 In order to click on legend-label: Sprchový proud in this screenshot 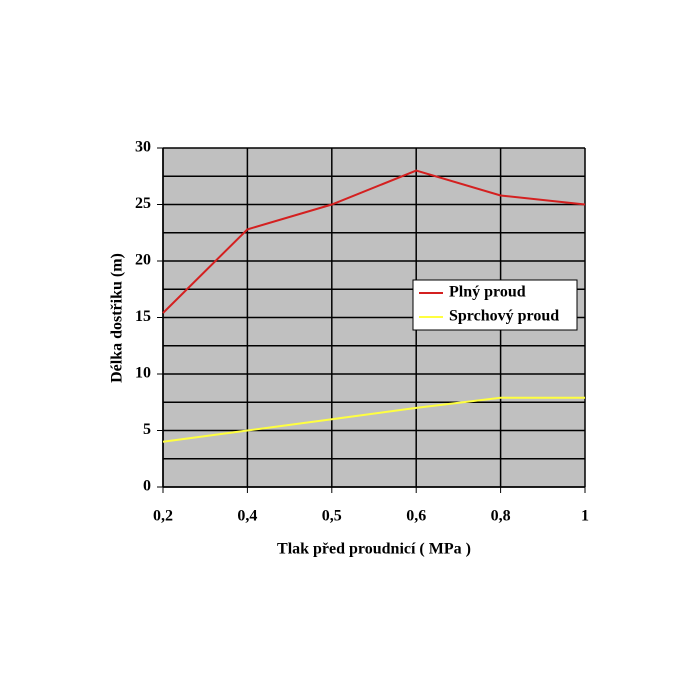, I will do `click(504, 316)`.